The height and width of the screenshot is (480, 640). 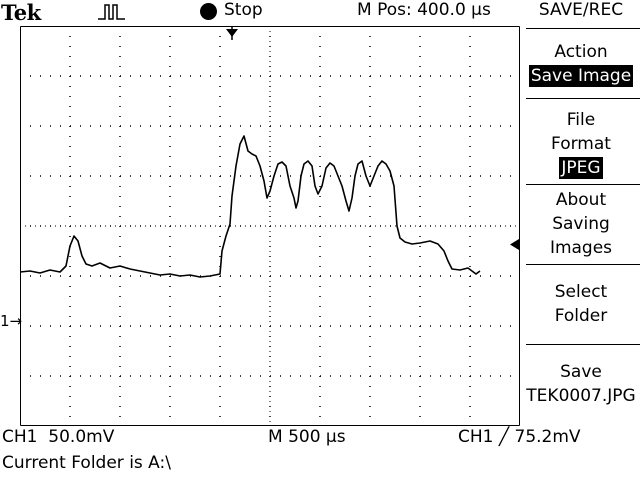 What do you see at coordinates (581, 76) in the screenshot?
I see `action-value: Save Image` at bounding box center [581, 76].